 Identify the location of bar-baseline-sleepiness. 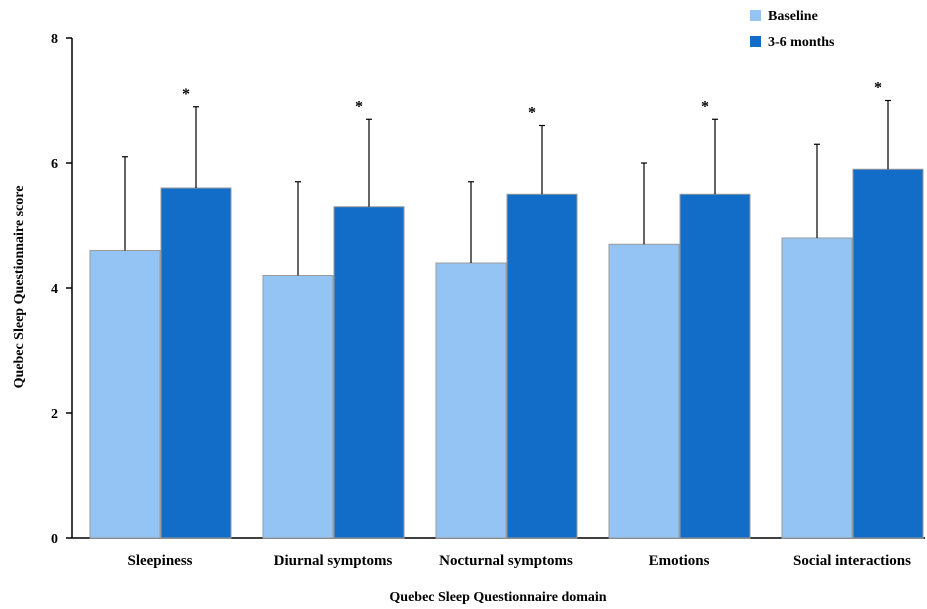
(125, 394).